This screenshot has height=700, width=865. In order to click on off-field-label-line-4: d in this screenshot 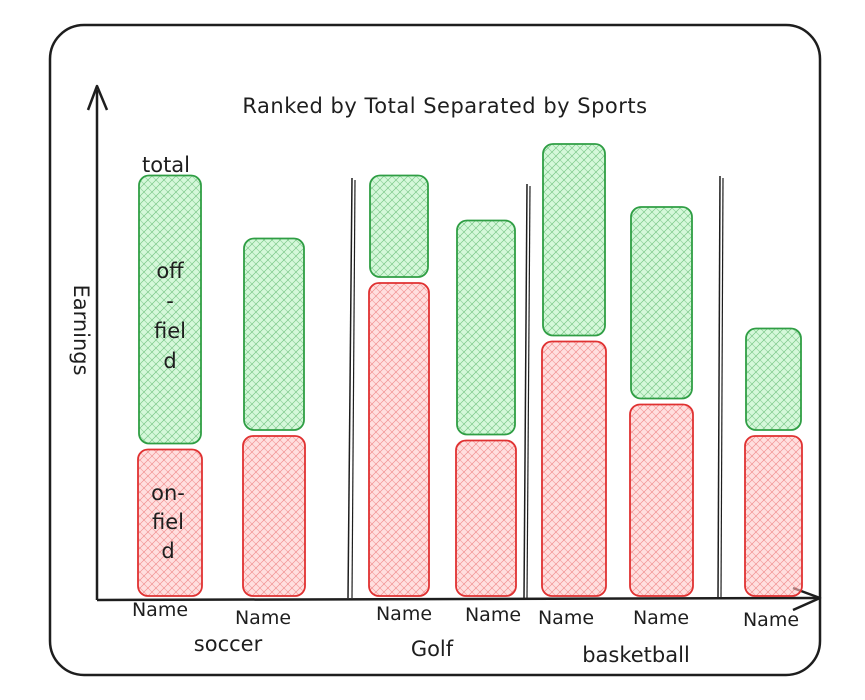, I will do `click(169, 361)`.